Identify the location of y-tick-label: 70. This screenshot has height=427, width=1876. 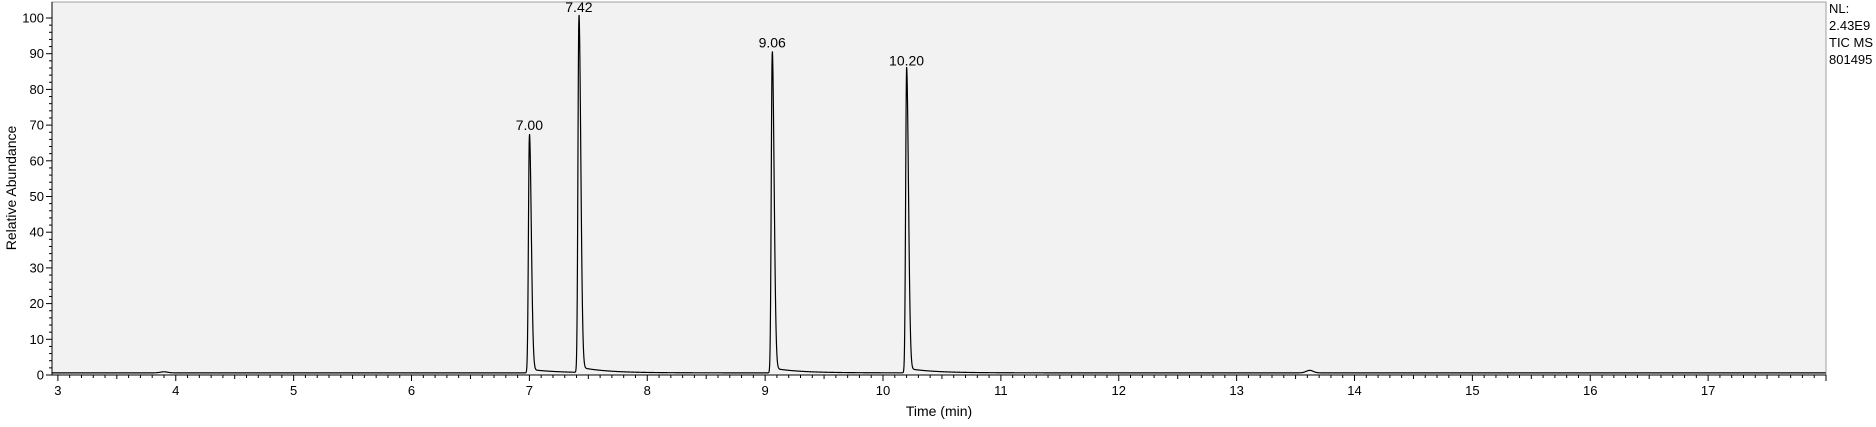
(37, 125).